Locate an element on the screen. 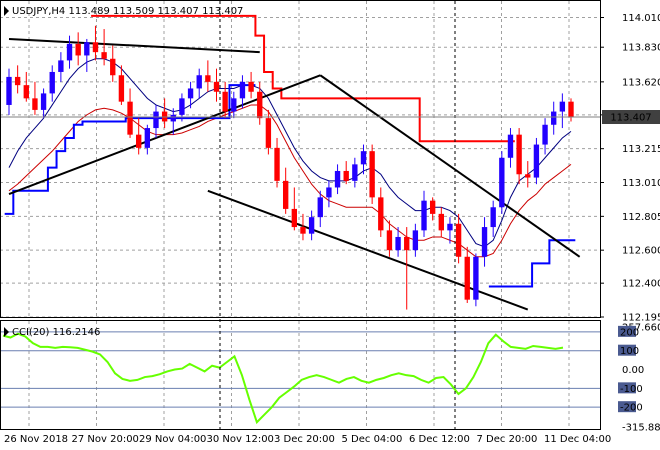 The width and height of the screenshot is (660, 450). price-badge-label: 113.407 is located at coordinates (630, 118).